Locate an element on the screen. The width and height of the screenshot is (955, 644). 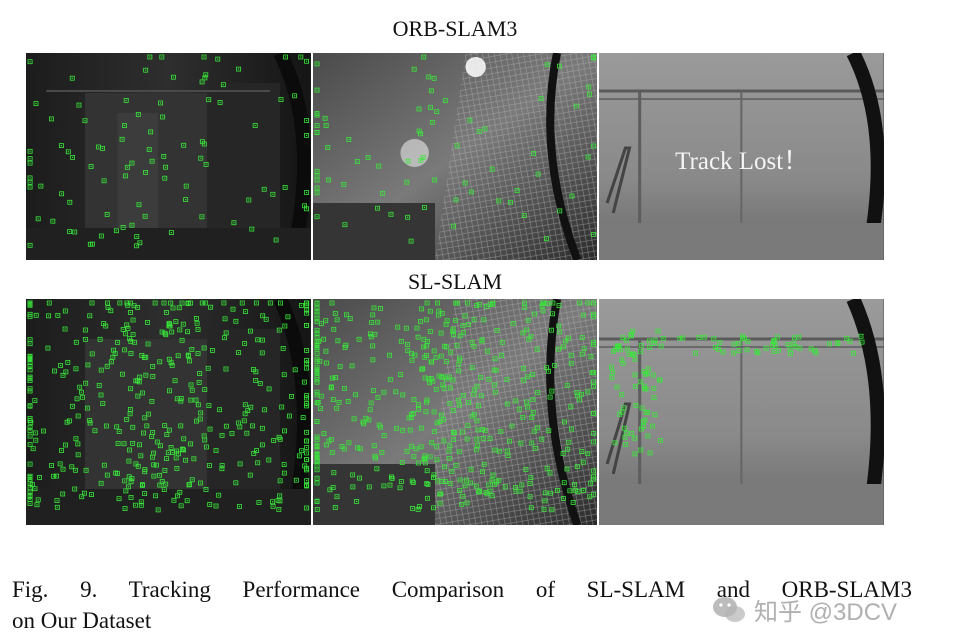
scene-image is located at coordinates (742, 156).